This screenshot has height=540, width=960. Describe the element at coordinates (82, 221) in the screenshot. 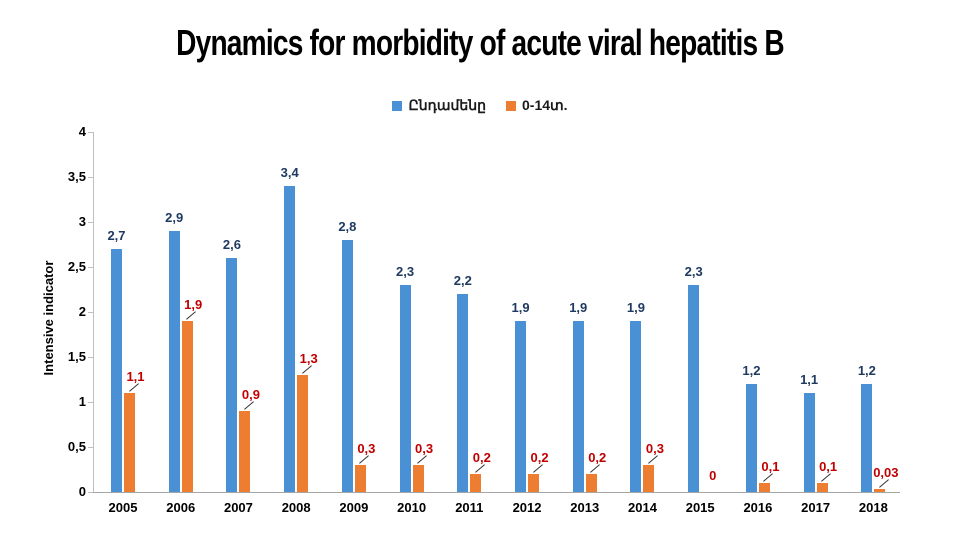

I see `y-axis-tick-label: 3` at that location.